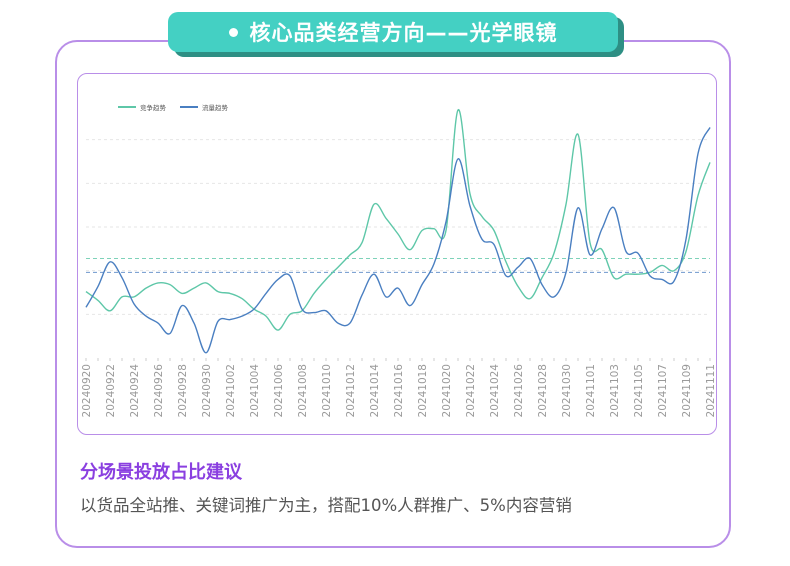  I want to click on suggestion-title: 分场景投放占比建议, so click(161, 472).